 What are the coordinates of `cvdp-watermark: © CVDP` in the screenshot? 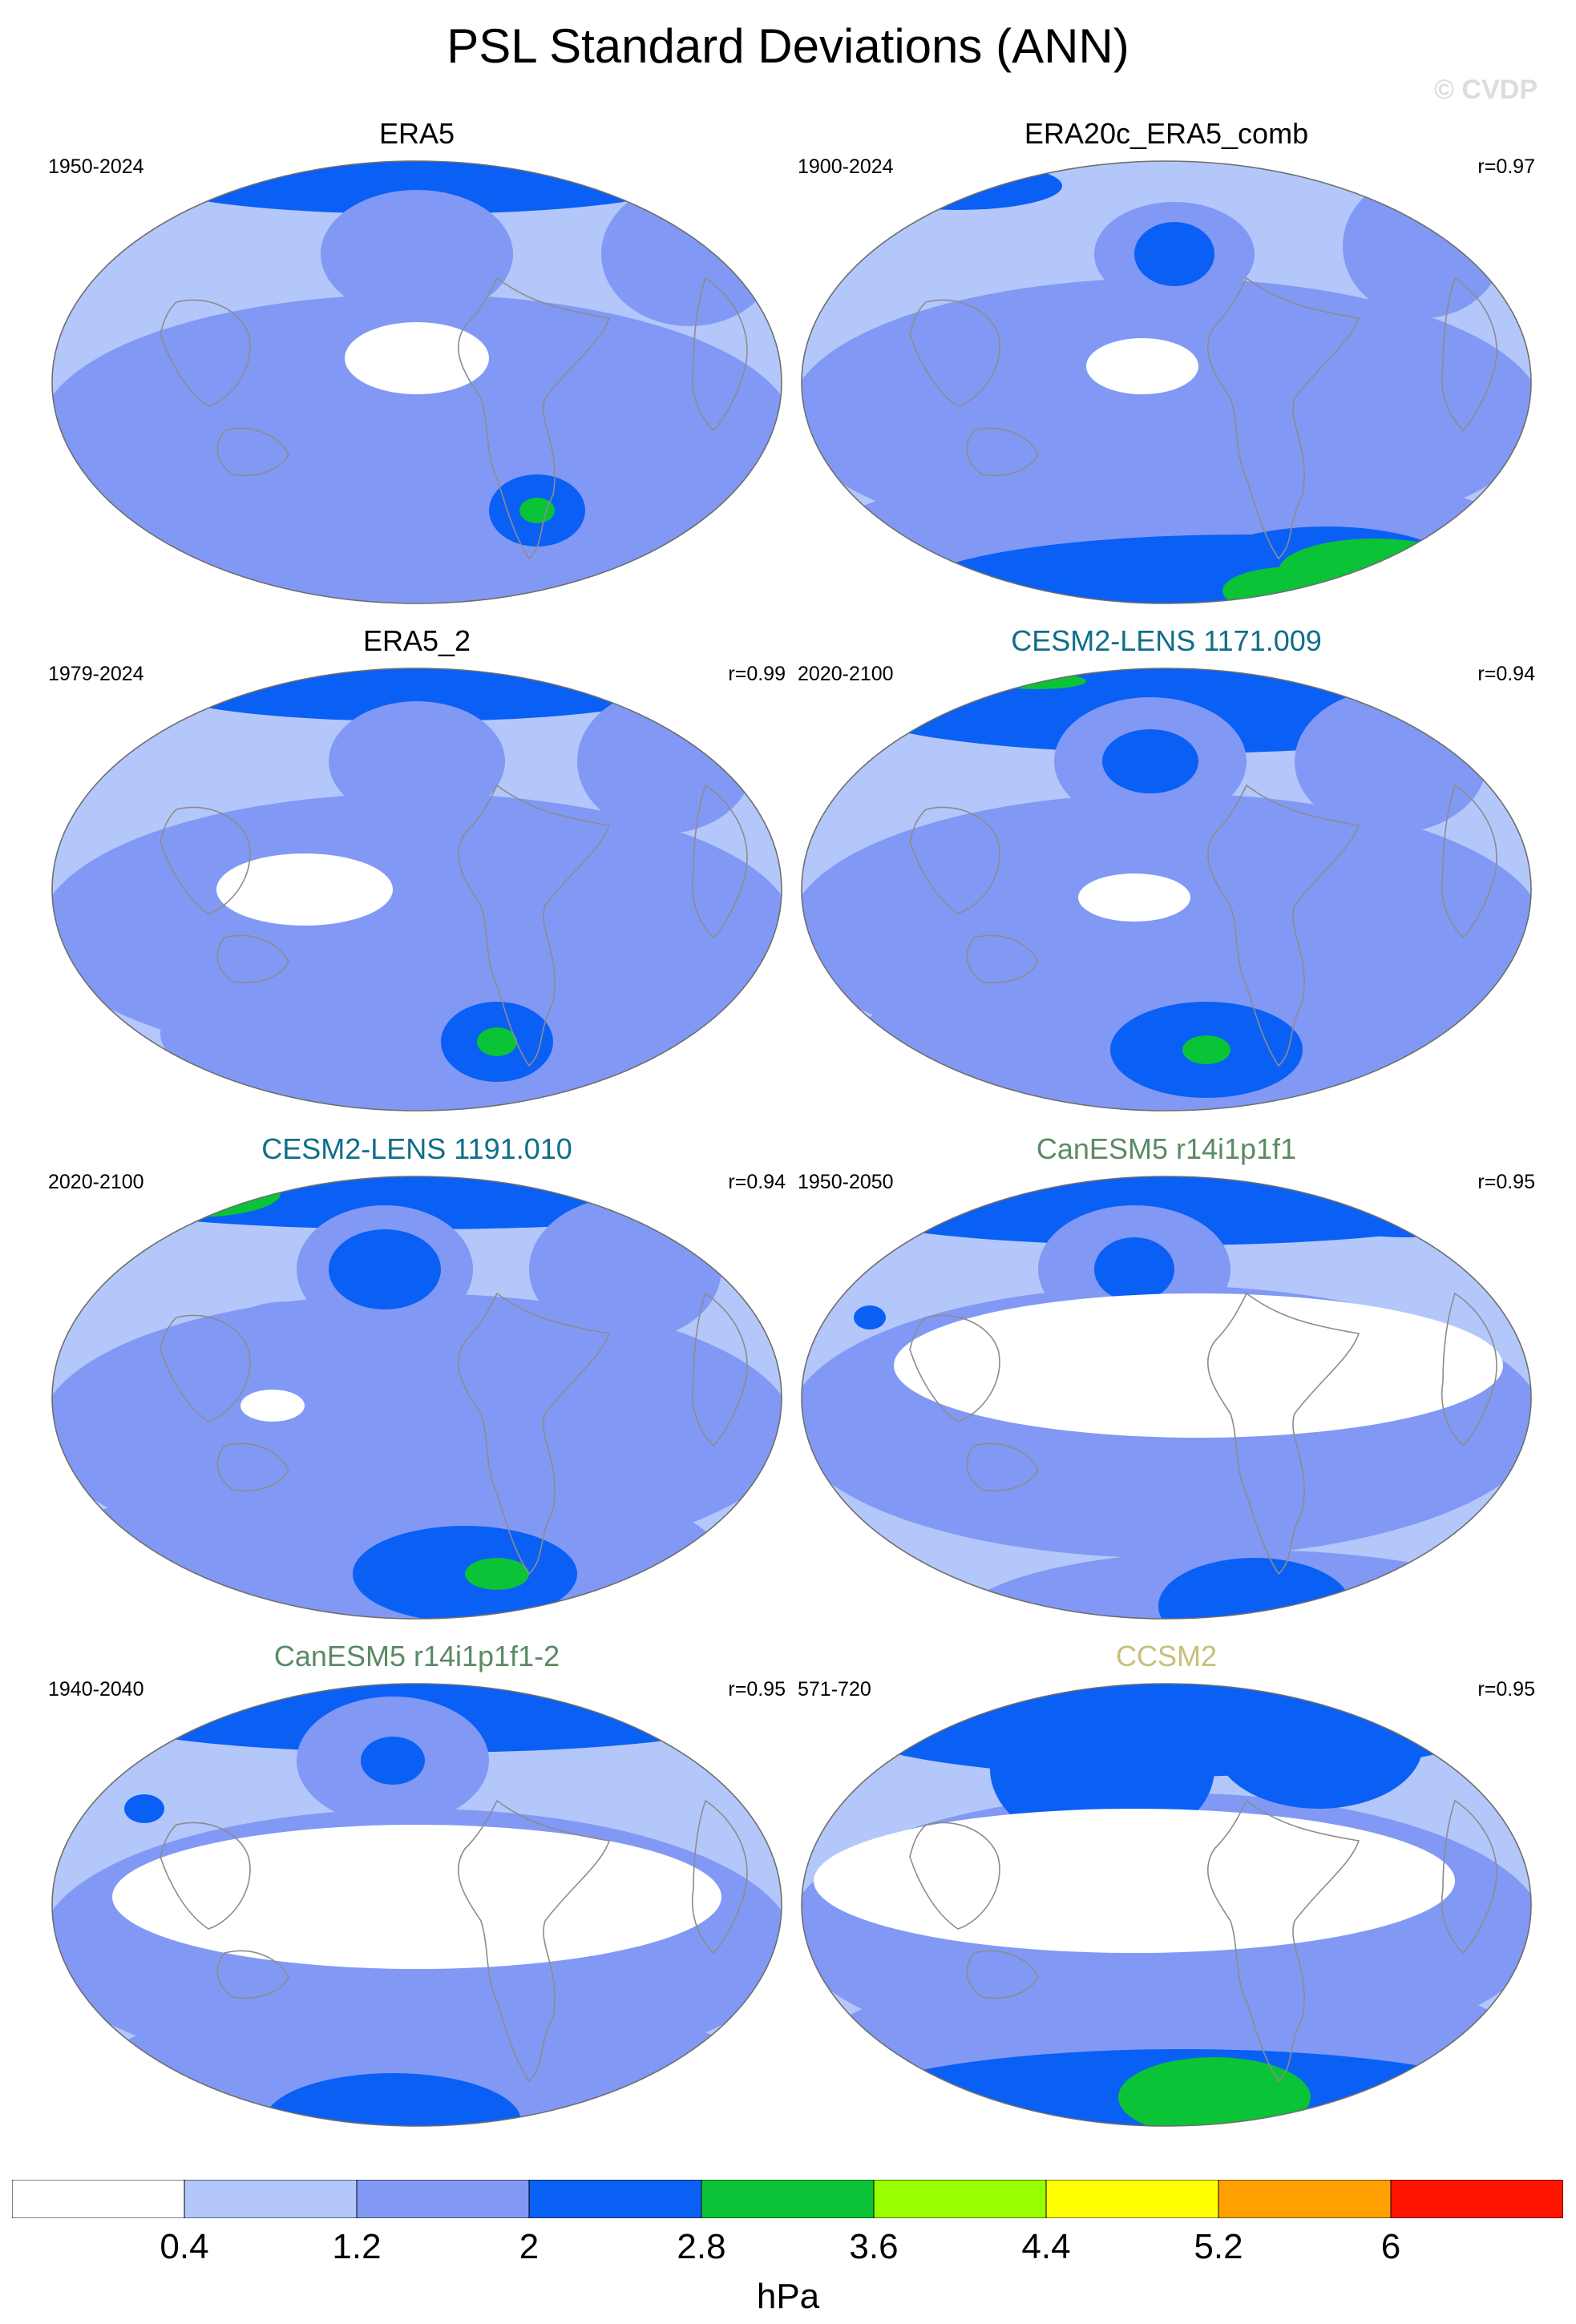 It's located at (1486, 90).